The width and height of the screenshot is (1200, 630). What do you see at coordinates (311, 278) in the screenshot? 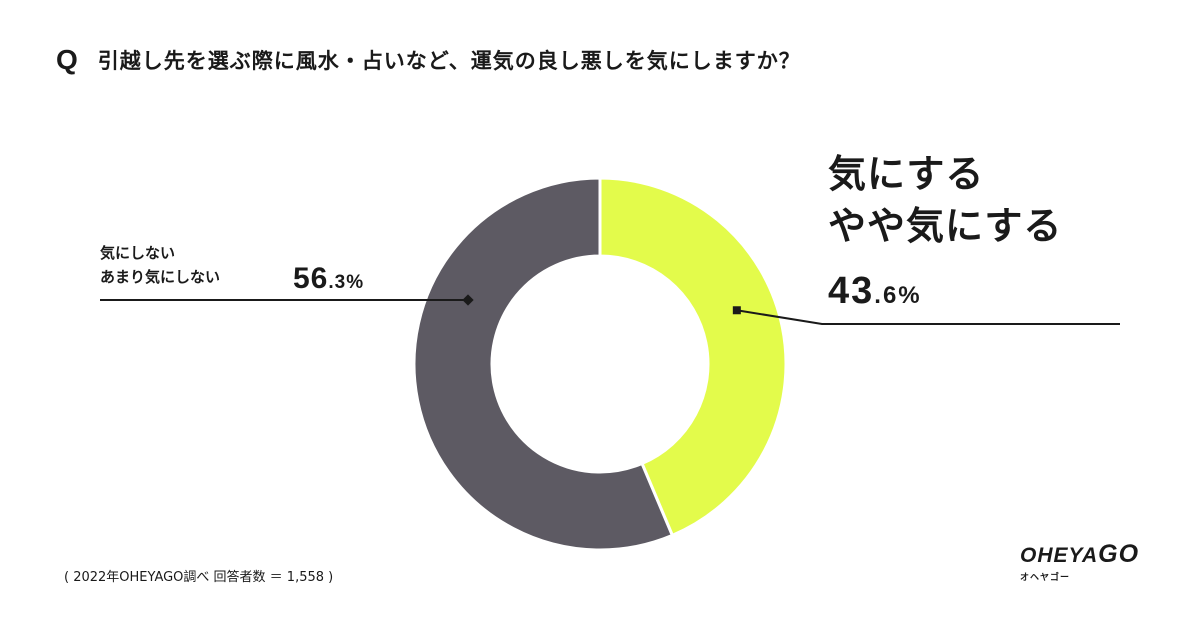
I see `slice-value-not-care-int: 56` at bounding box center [311, 278].